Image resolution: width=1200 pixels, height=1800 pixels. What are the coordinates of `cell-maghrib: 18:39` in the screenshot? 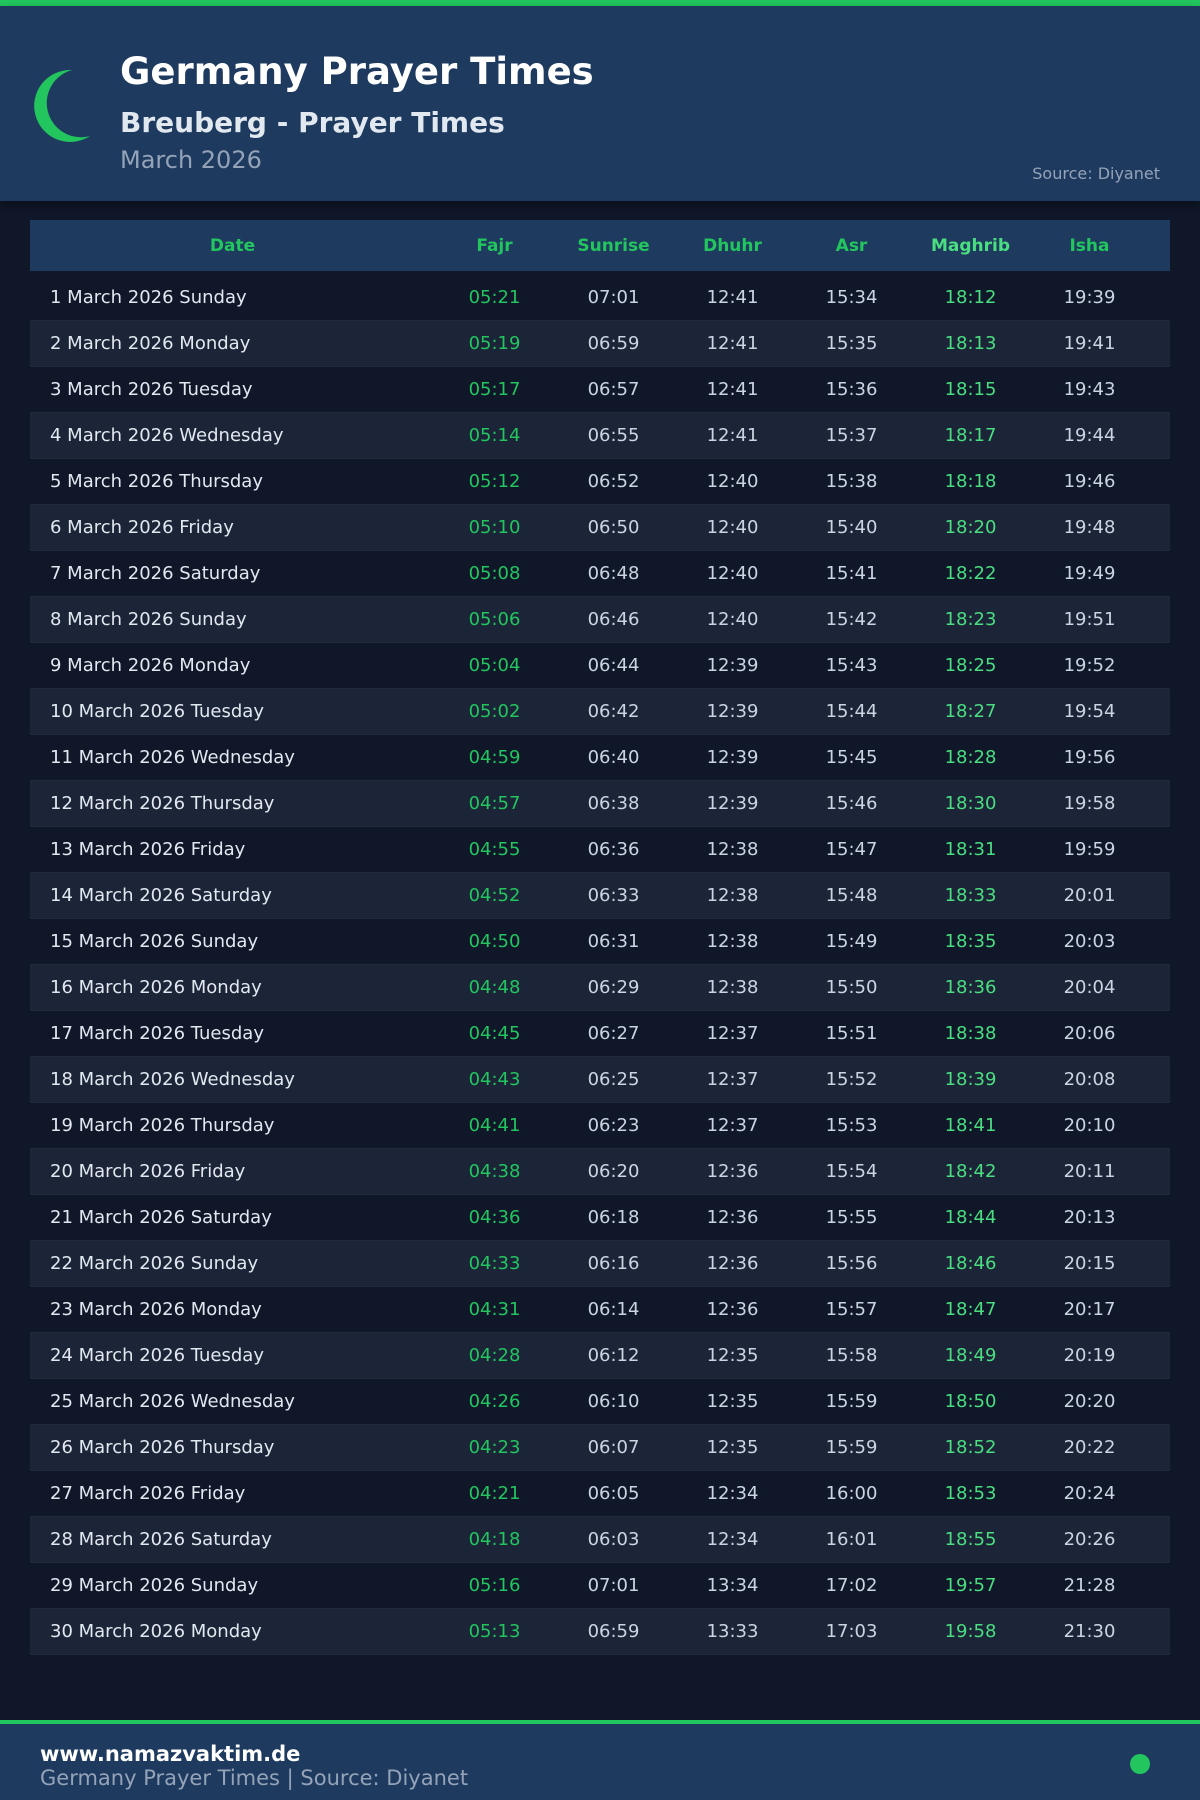 It's located at (970, 1079).